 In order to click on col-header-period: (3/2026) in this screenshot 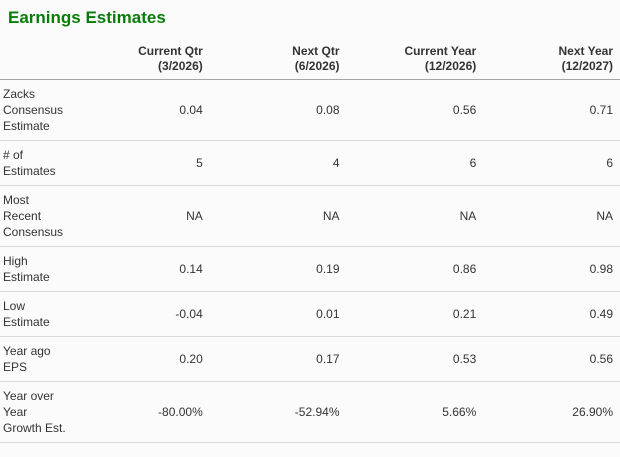, I will do `click(180, 66)`.